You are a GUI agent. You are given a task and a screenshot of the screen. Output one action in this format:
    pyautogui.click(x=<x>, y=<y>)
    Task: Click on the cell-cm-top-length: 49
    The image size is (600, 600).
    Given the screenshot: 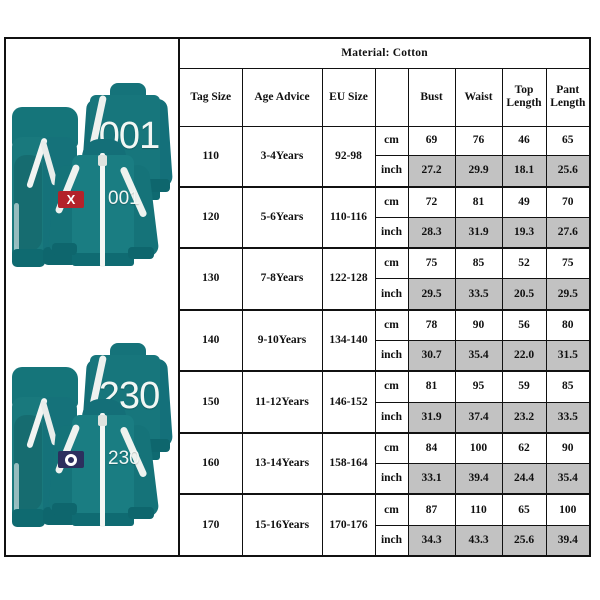 What is the action you would take?
    pyautogui.click(x=524, y=201)
    